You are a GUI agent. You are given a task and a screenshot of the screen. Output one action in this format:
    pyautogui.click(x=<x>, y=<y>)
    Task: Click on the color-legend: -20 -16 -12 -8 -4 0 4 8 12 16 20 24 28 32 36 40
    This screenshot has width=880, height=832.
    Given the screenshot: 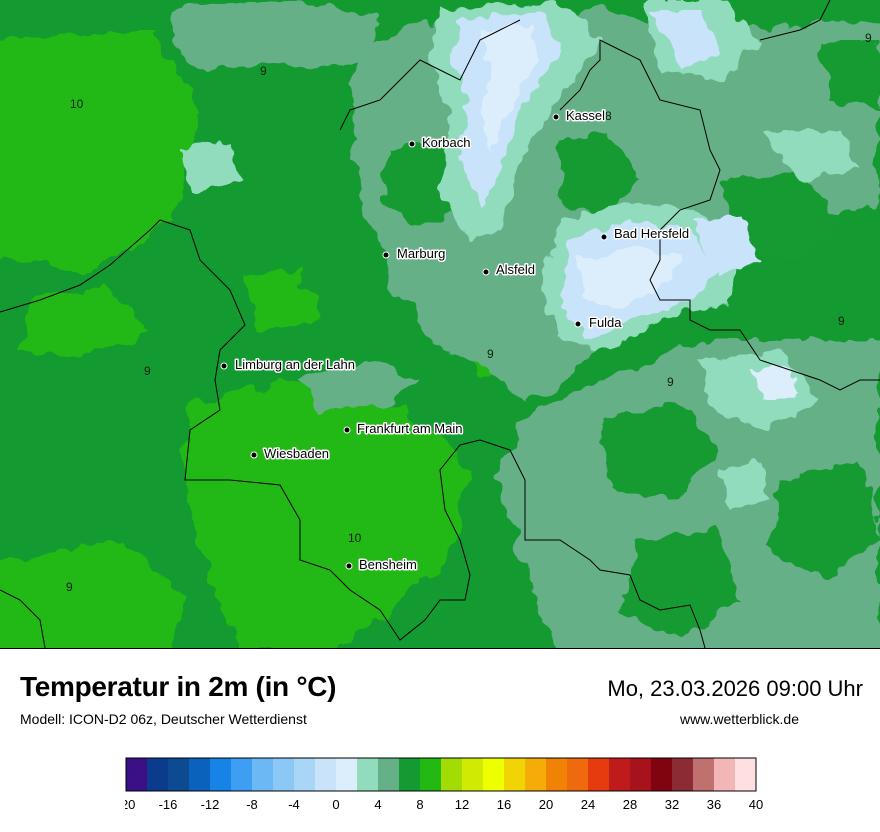 What is the action you would take?
    pyautogui.click(x=441, y=794)
    